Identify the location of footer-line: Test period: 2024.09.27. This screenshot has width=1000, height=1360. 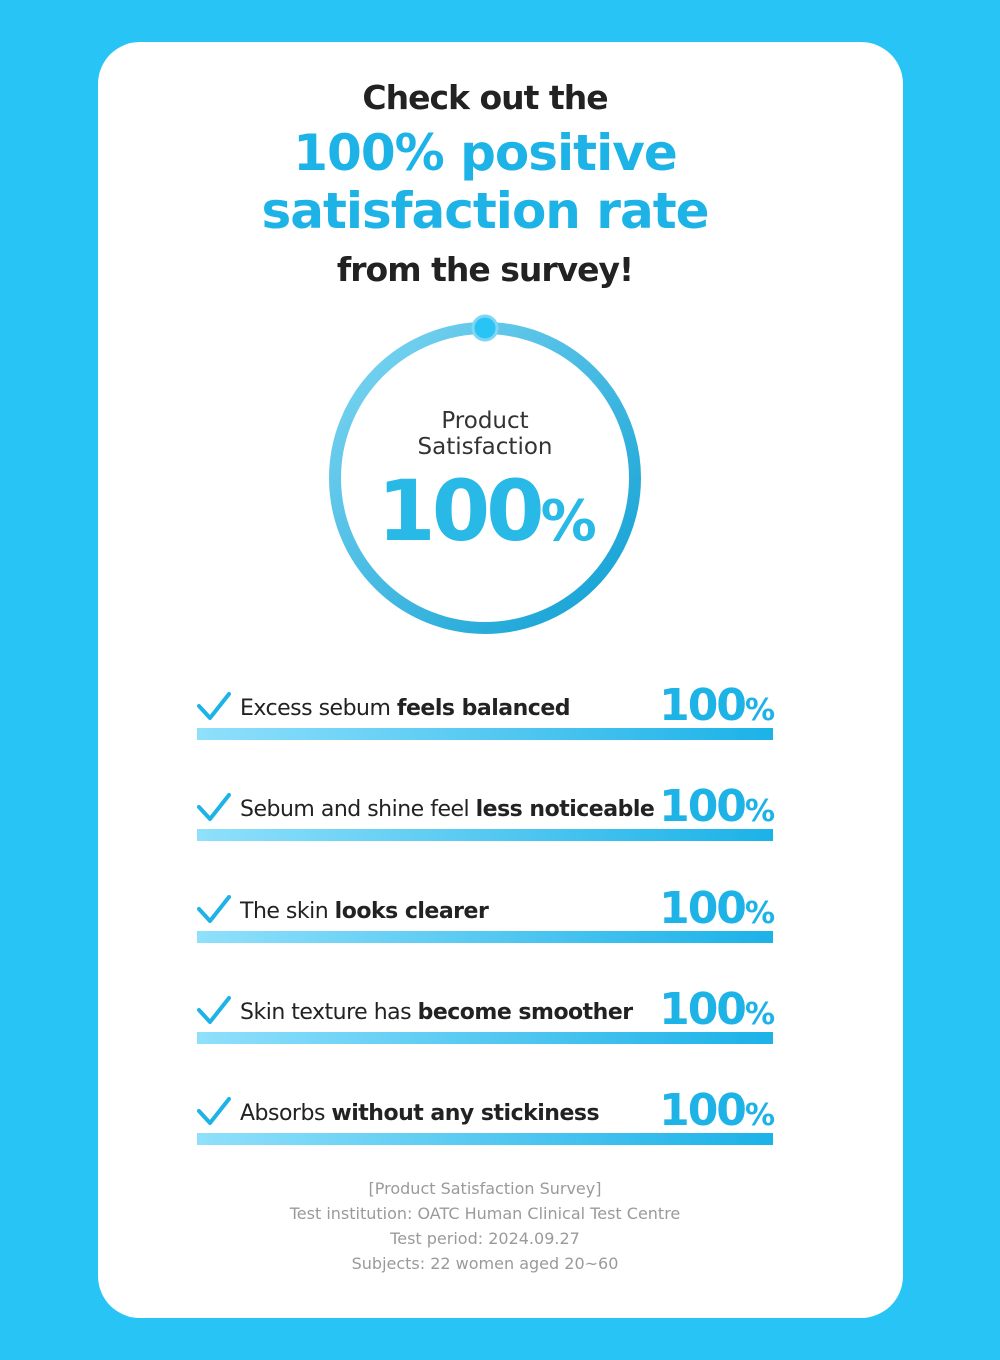
(485, 1238).